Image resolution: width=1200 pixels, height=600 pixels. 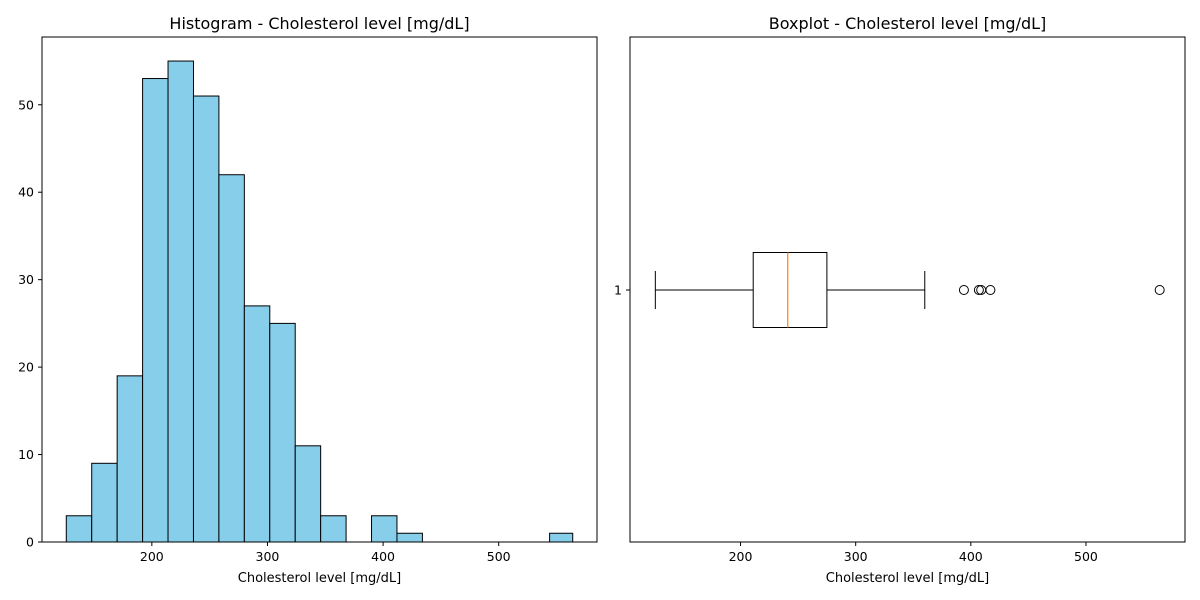 What do you see at coordinates (383, 556) in the screenshot?
I see `histogram-x-tick-label: 400` at bounding box center [383, 556].